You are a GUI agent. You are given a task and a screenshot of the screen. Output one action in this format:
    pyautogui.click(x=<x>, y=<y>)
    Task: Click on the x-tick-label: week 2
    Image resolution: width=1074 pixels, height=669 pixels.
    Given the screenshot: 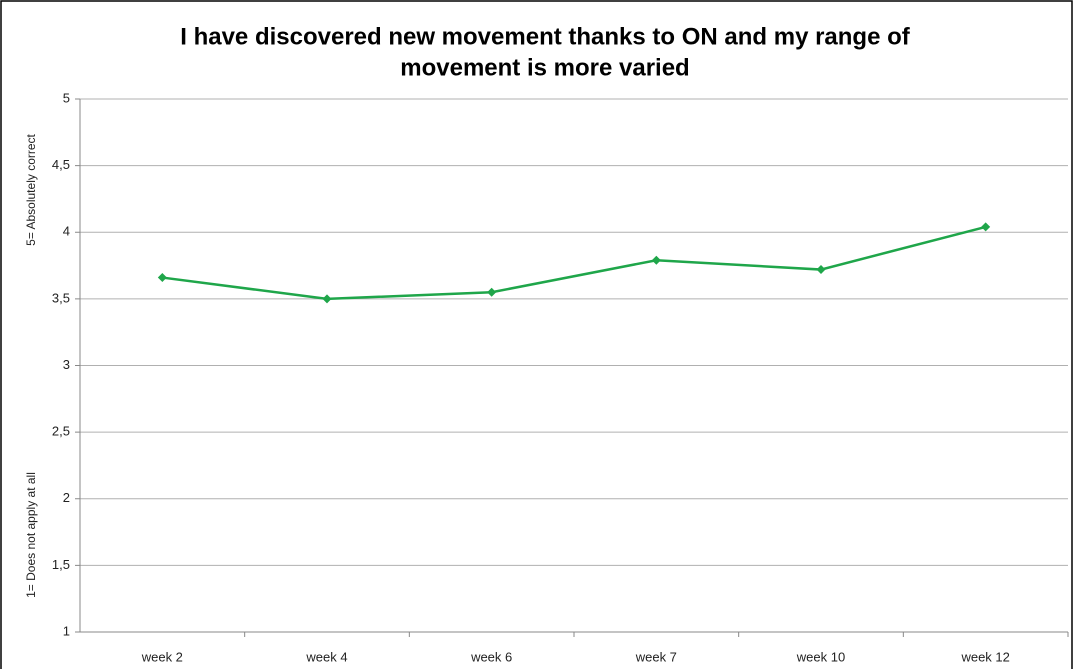 What is the action you would take?
    pyautogui.click(x=162, y=656)
    